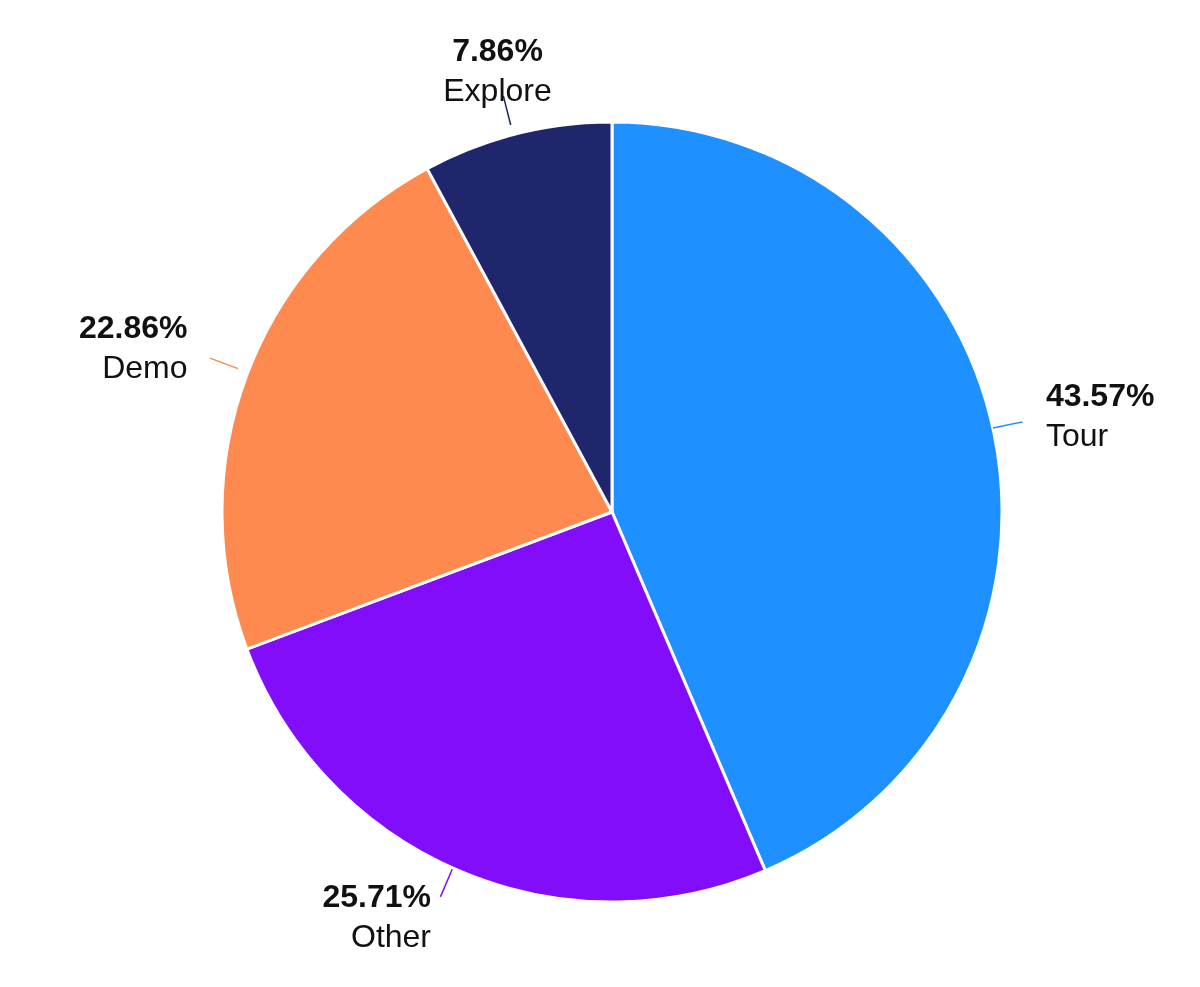 This screenshot has height=987, width=1200. I want to click on slice-label: Explore, so click(497, 90).